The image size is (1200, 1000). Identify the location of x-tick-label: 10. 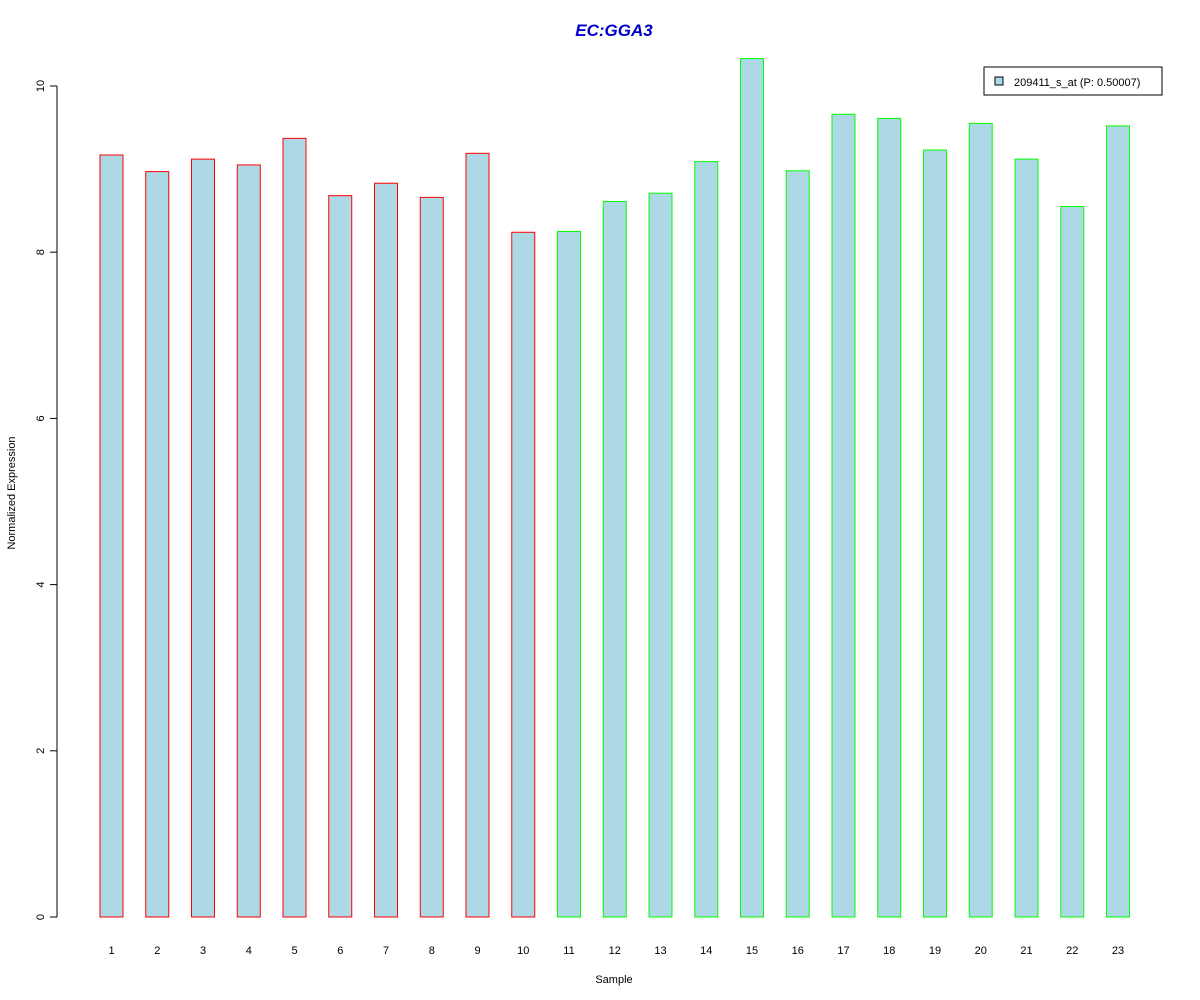
(523, 951).